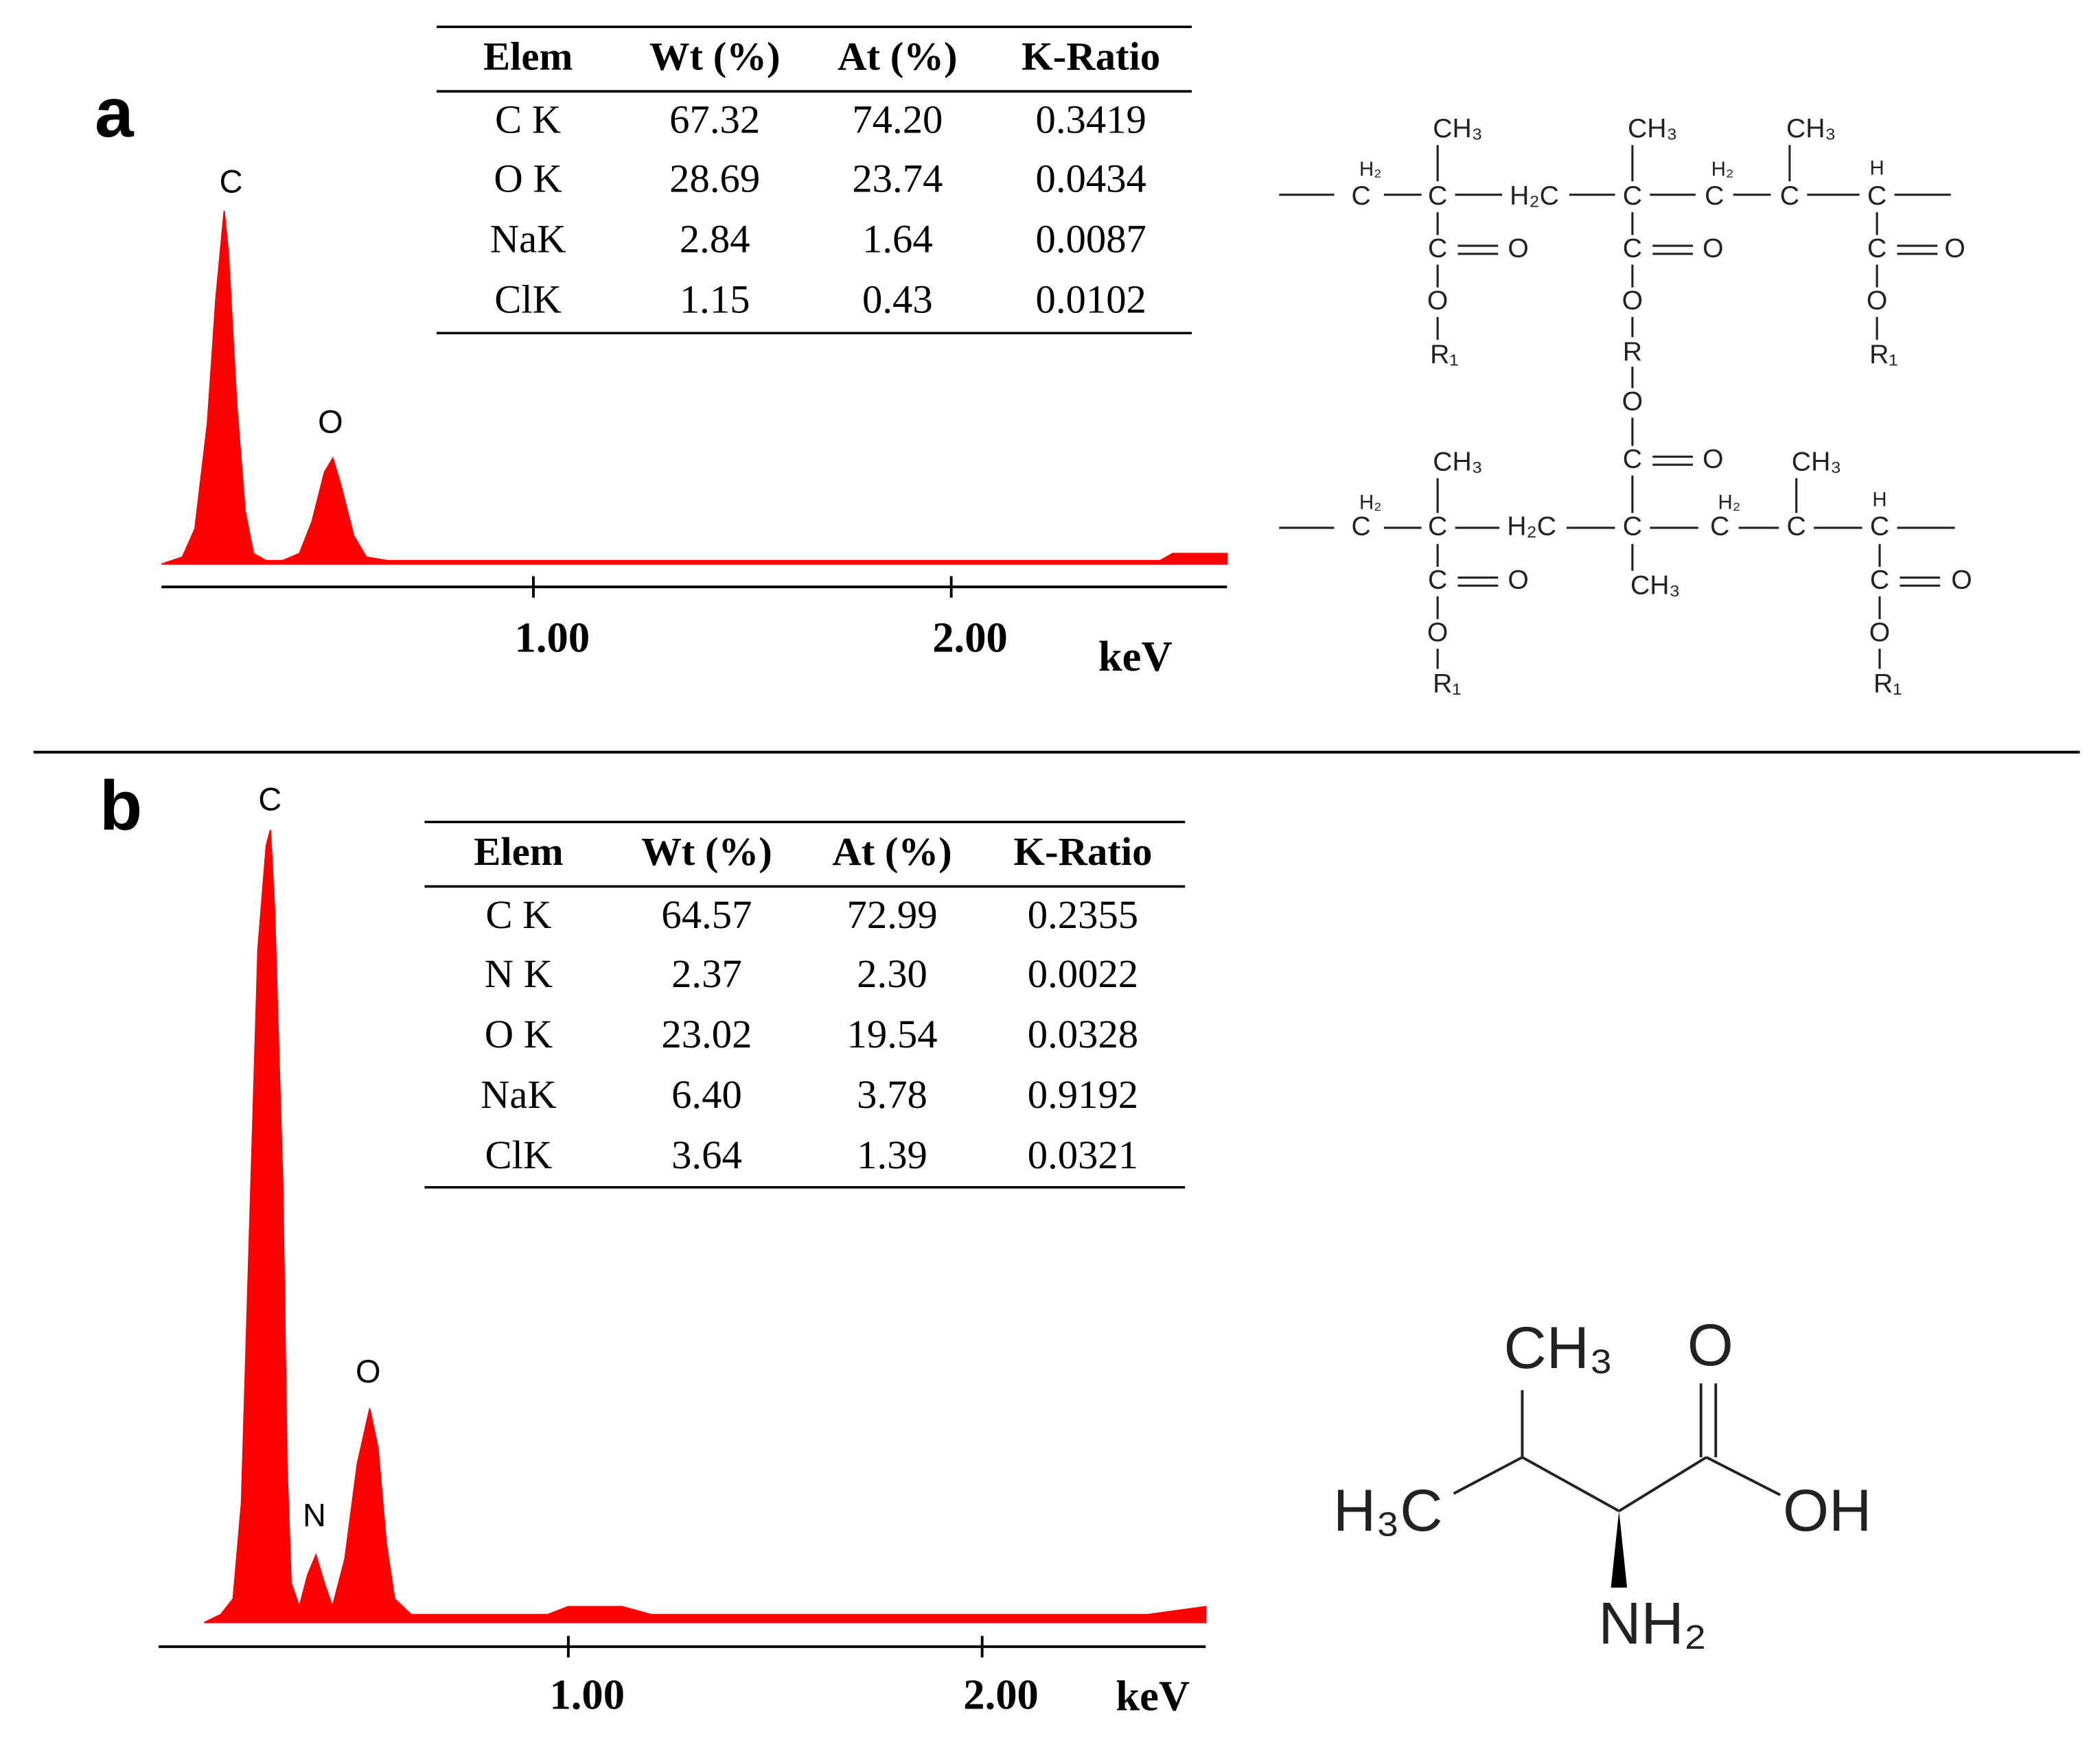 This screenshot has height=1738, width=2100. What do you see at coordinates (1388, 1511) in the screenshot?
I see `atom-label: H₃C` at bounding box center [1388, 1511].